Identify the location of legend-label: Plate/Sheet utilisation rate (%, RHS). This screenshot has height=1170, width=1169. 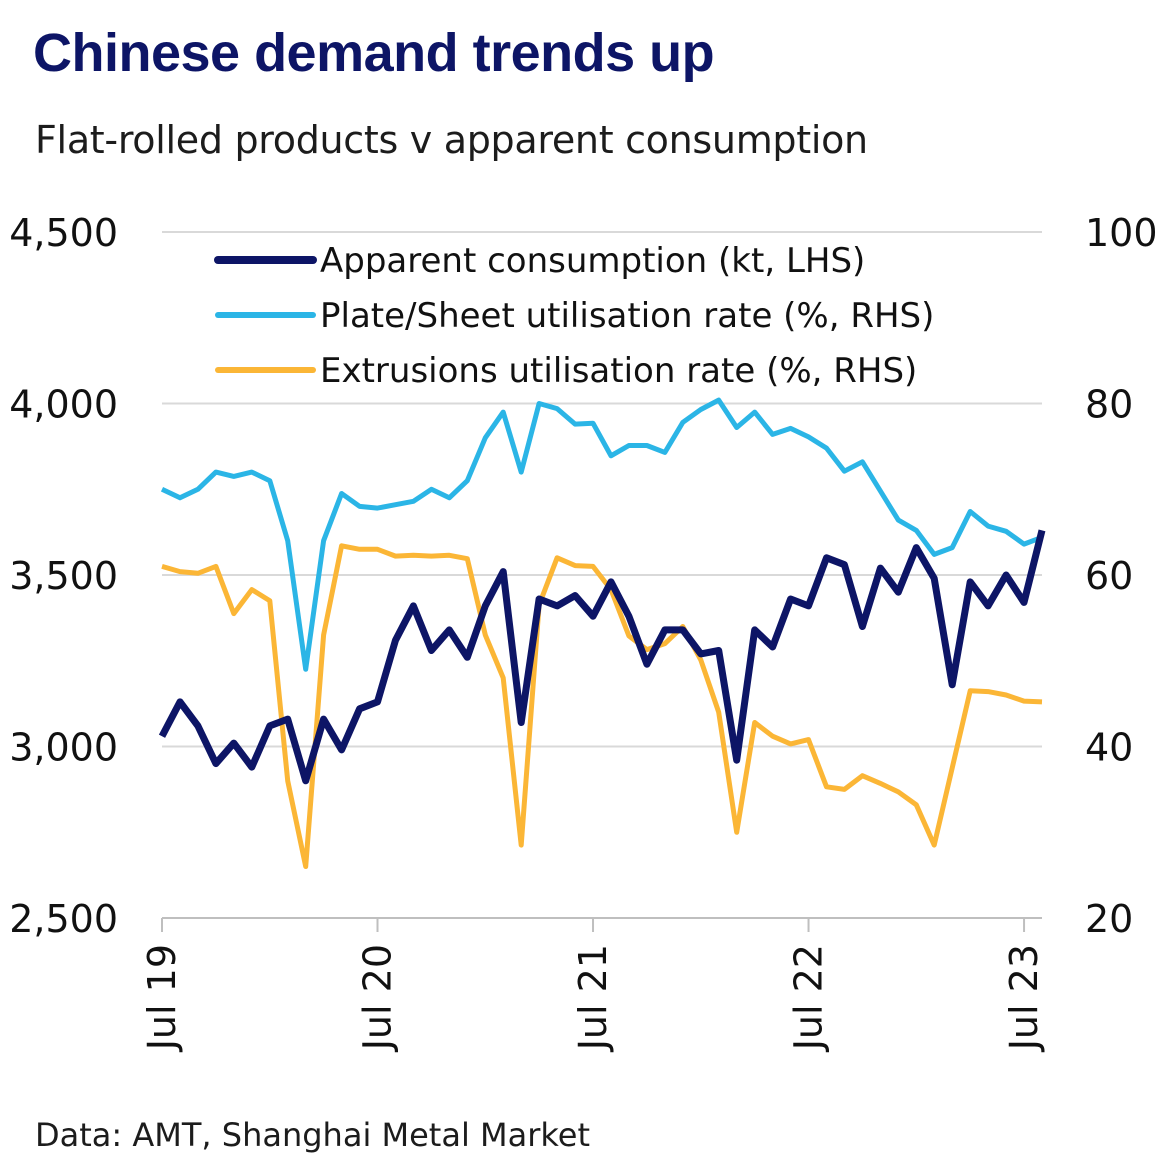
(627, 316).